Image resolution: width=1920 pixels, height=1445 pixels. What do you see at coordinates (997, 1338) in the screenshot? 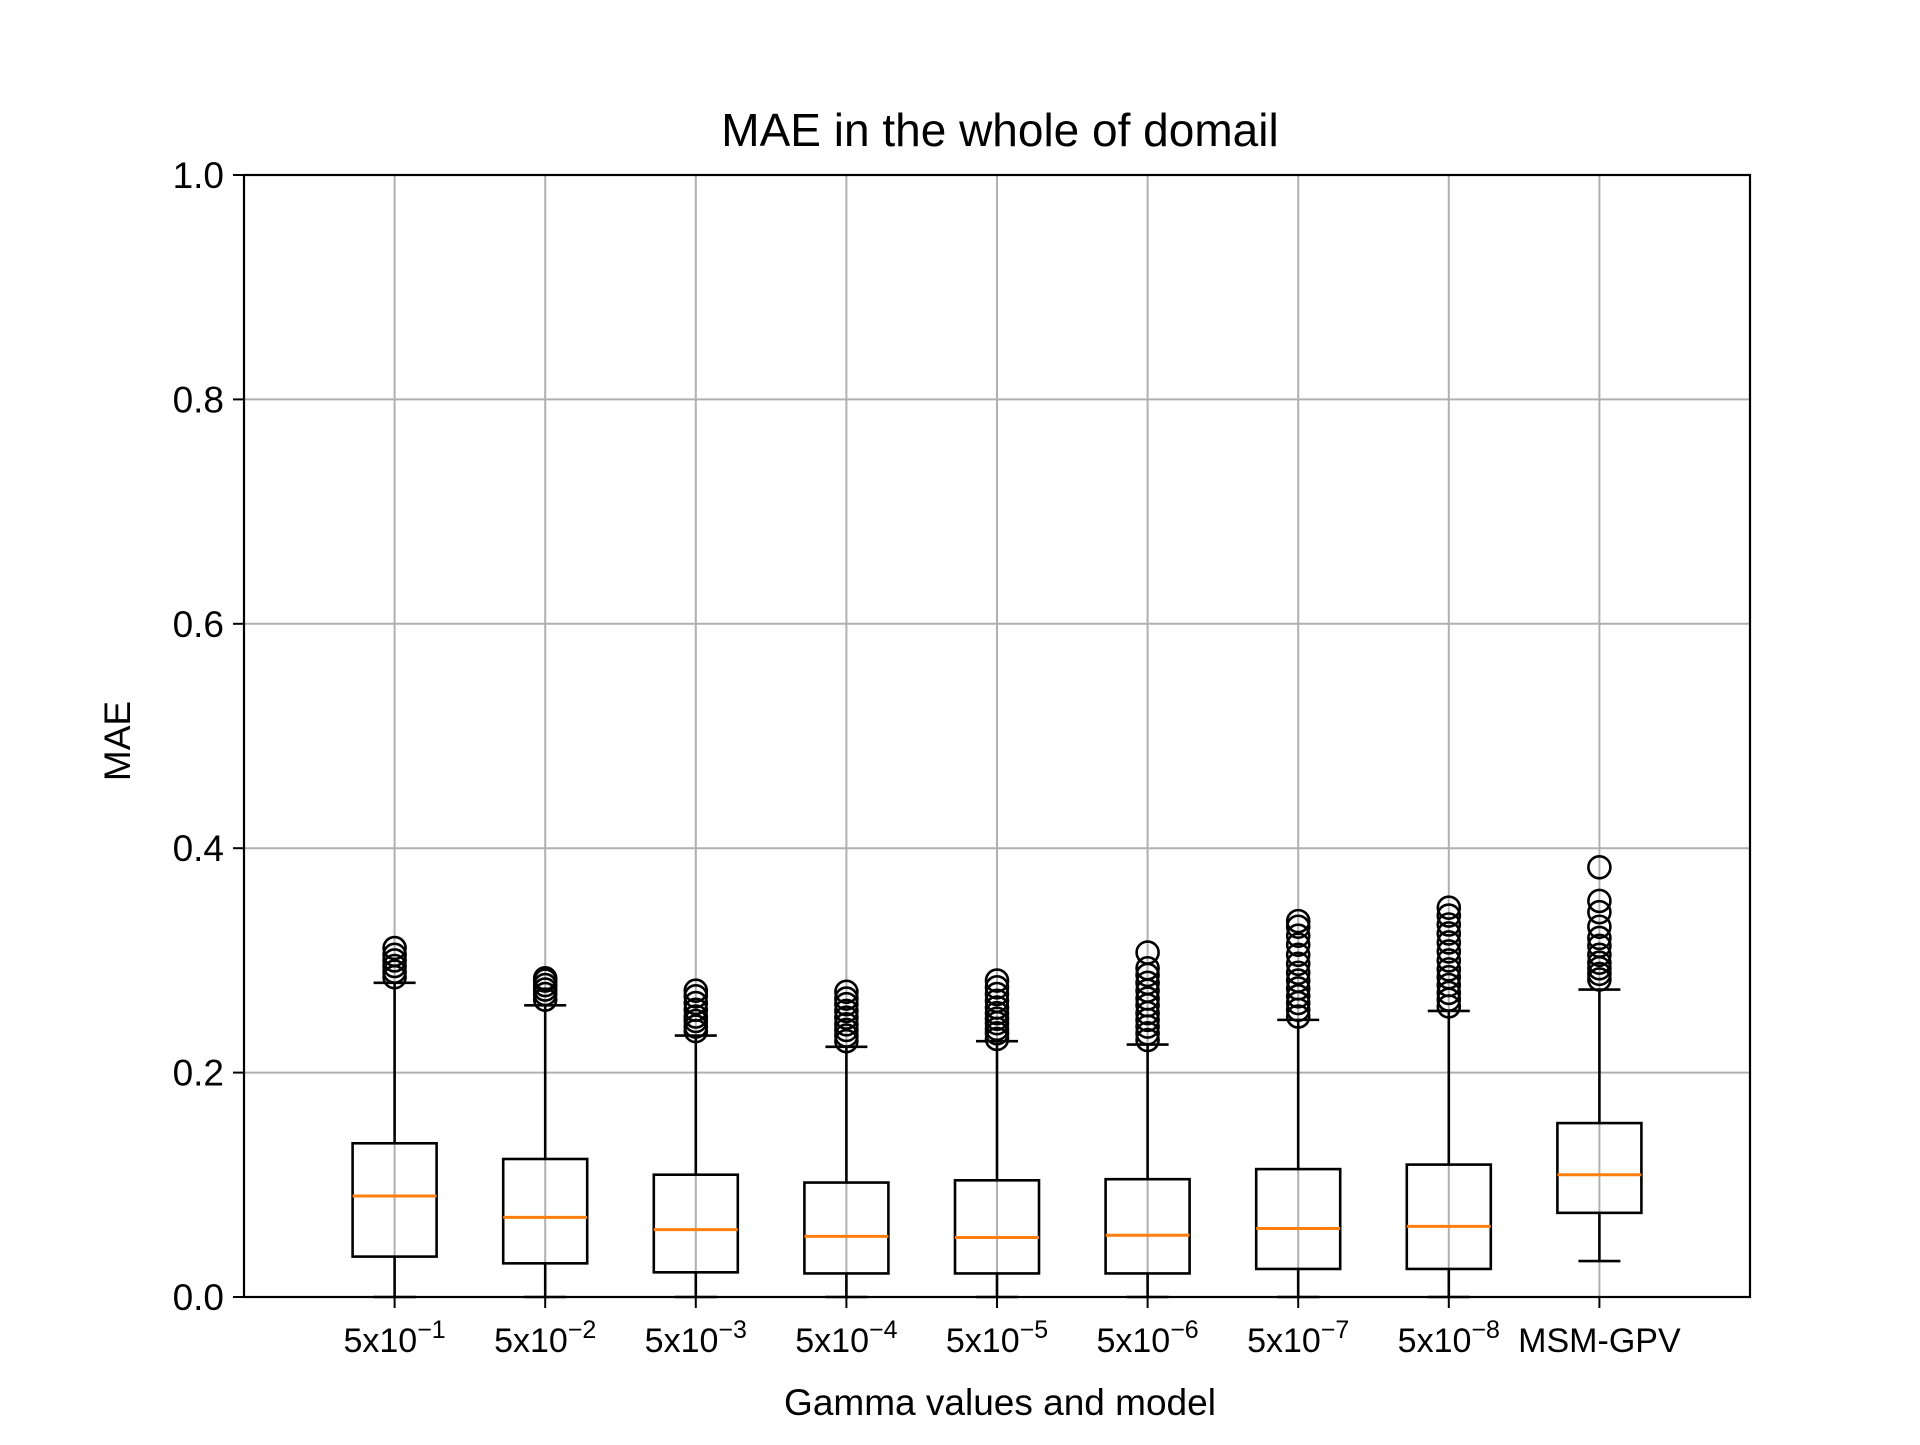
I see `x-tick-label: 5x10⁻⁵` at bounding box center [997, 1338].